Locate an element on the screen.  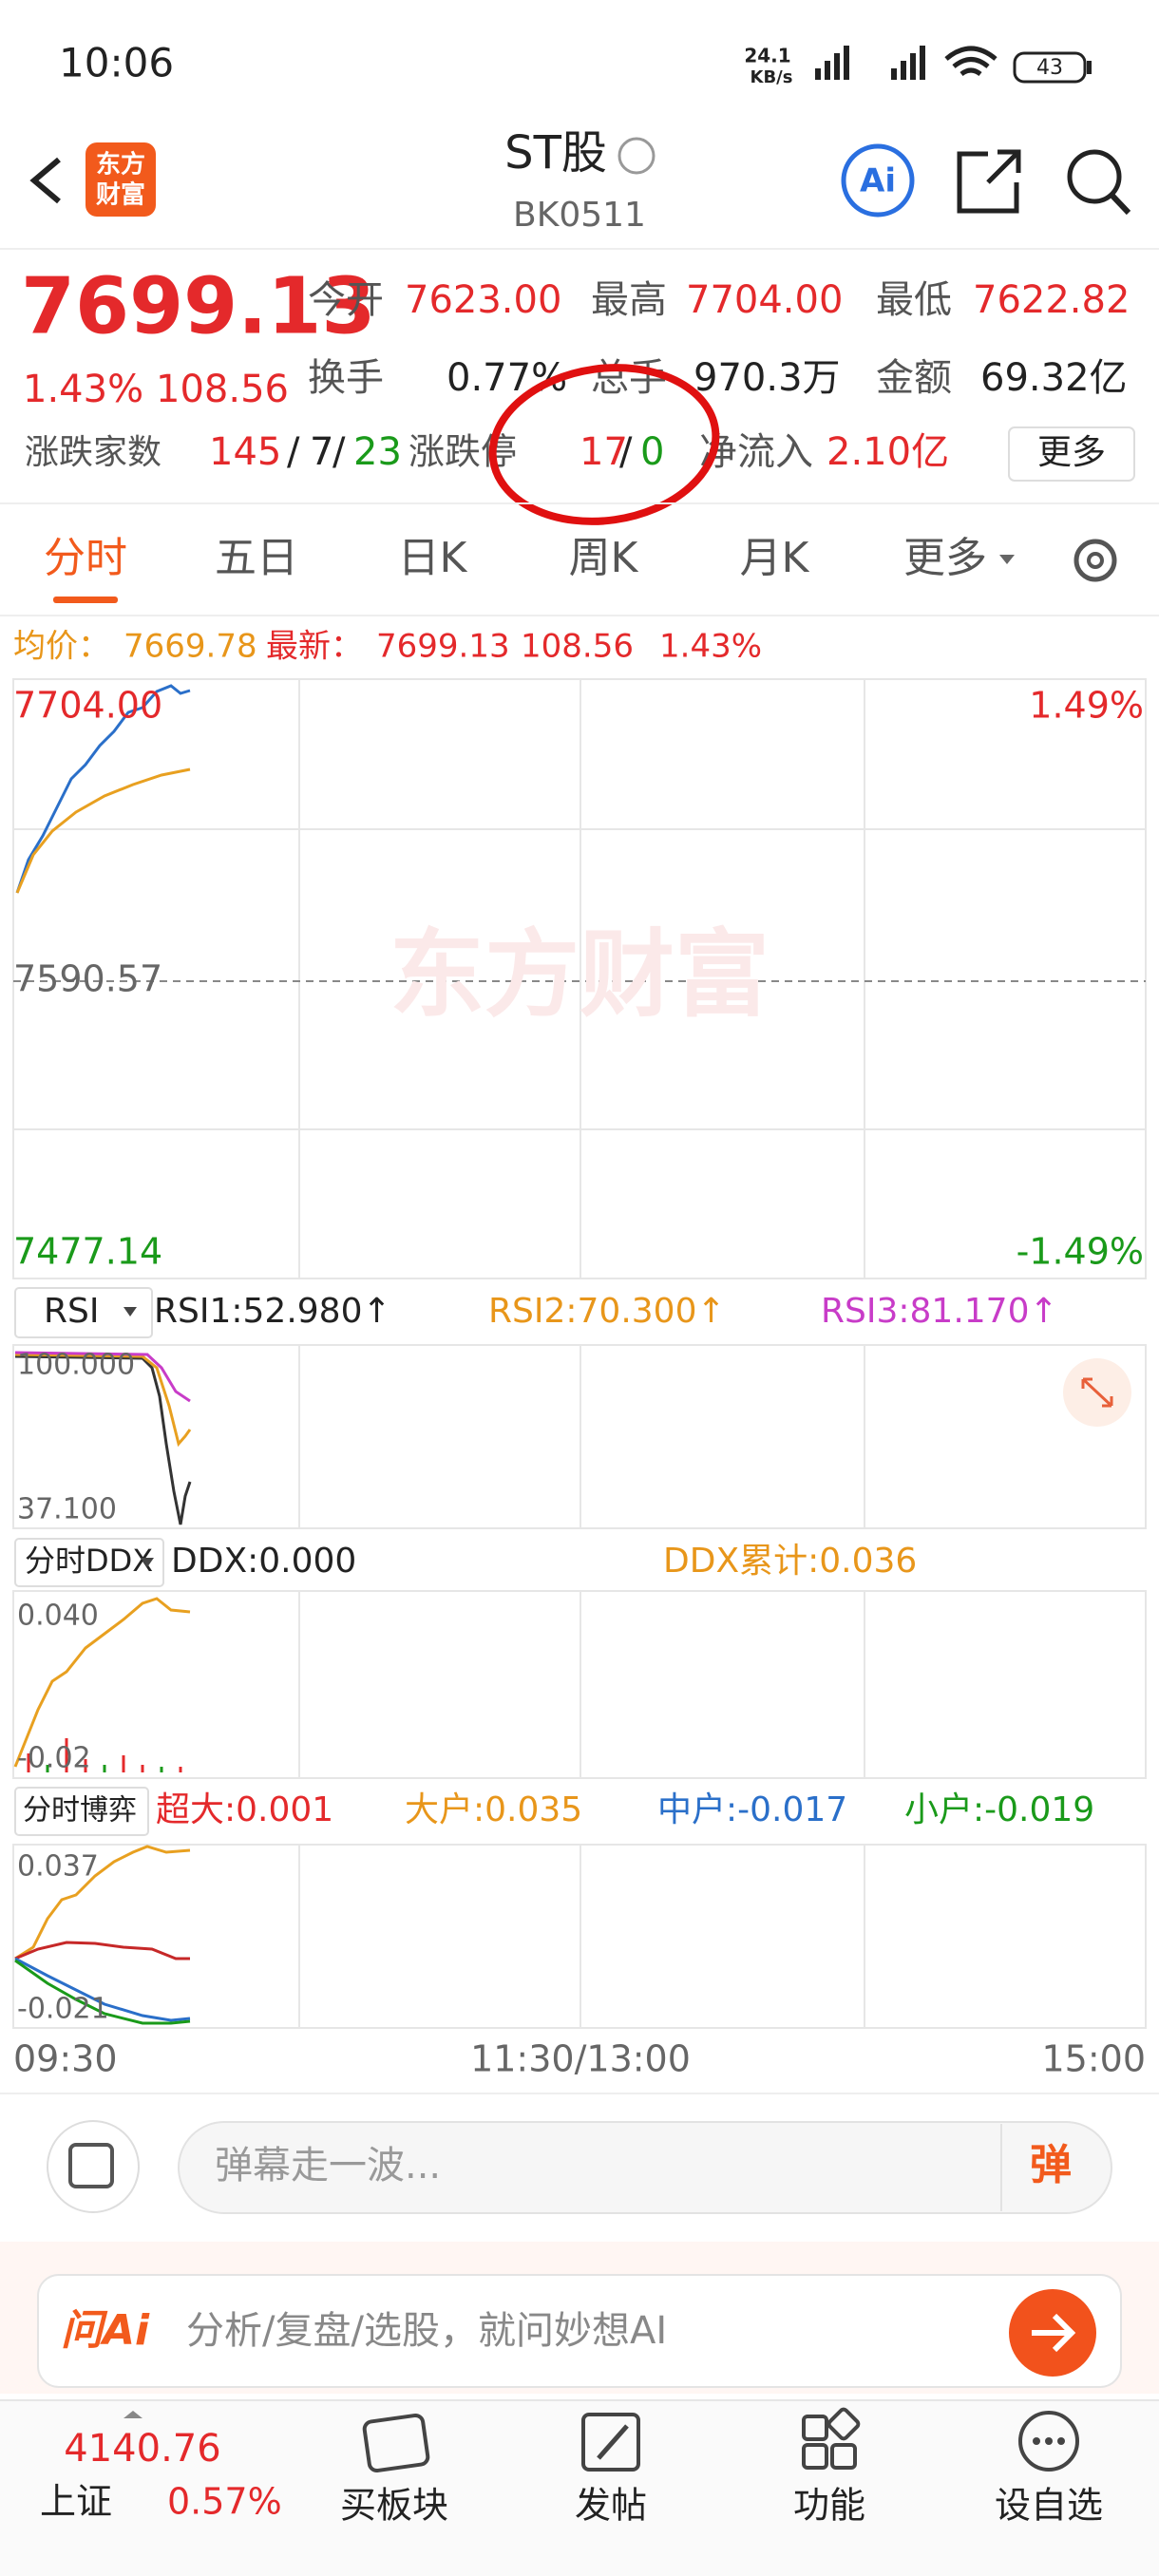
index-name: 上证 is located at coordinates (76, 2502).